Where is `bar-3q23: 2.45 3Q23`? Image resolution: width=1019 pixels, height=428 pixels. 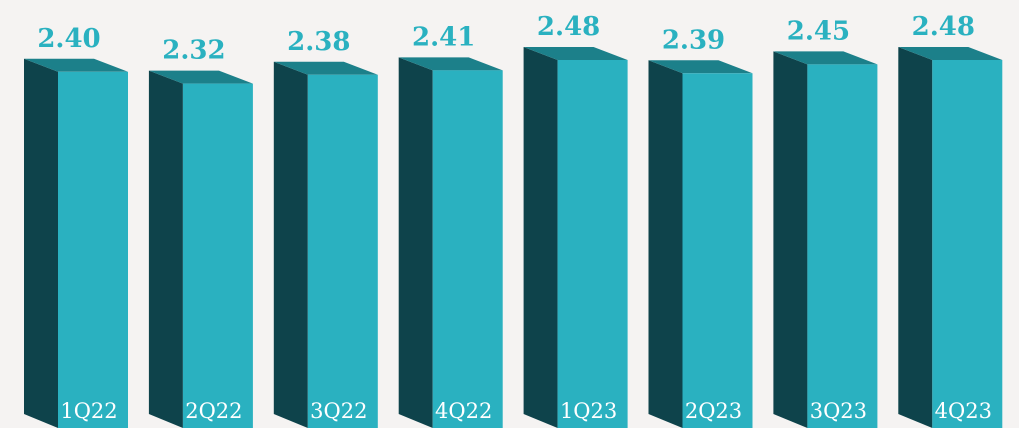 bar-3q23: 2.45 3Q23 is located at coordinates (825, 222).